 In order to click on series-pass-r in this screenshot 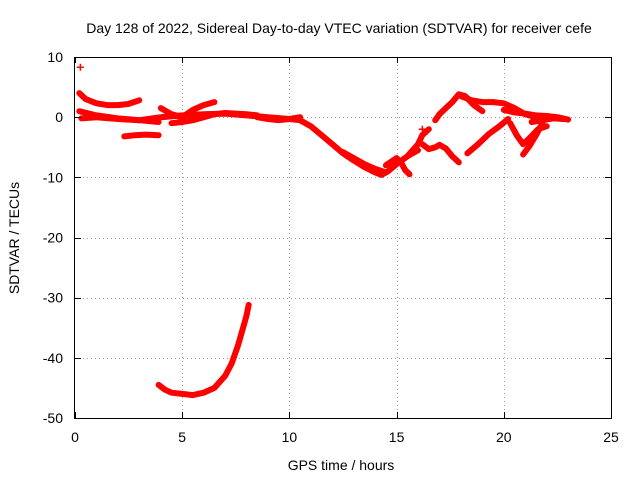, I will do `click(536, 114)`.